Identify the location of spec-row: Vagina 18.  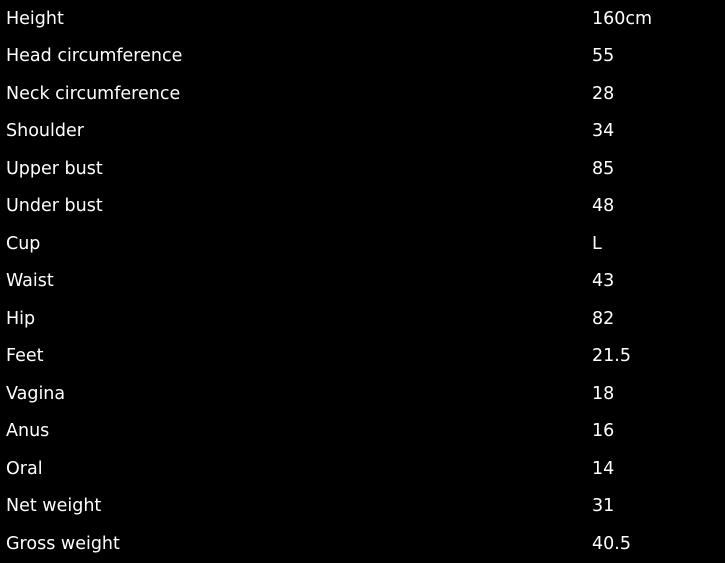
(362, 394).